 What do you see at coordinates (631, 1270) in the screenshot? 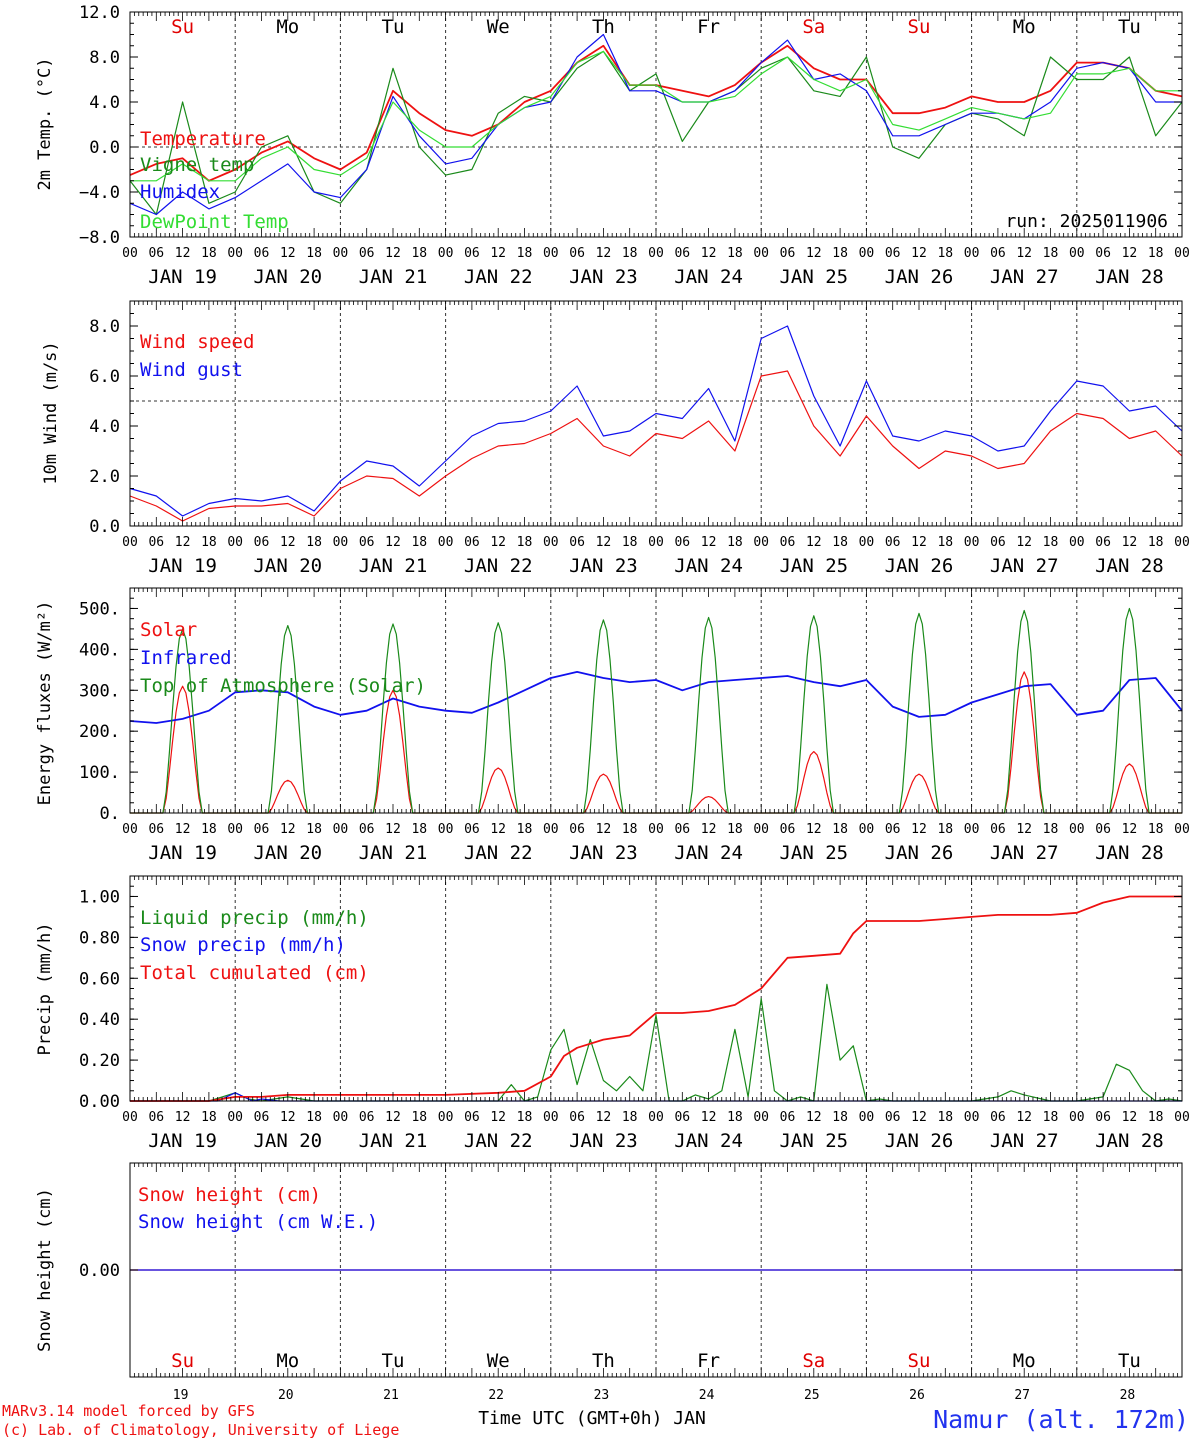
I see `snow-axes: 0.00` at bounding box center [631, 1270].